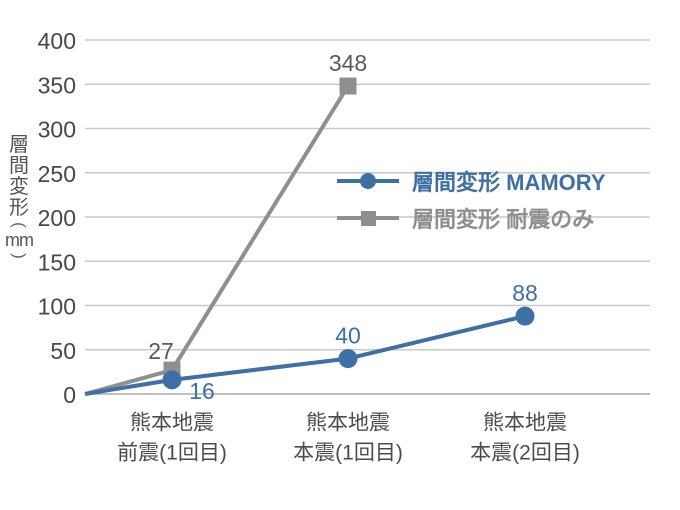 This screenshot has height=510, width=680. Describe the element at coordinates (19, 187) in the screenshot. I see `y-axis-title-char: 変` at that location.